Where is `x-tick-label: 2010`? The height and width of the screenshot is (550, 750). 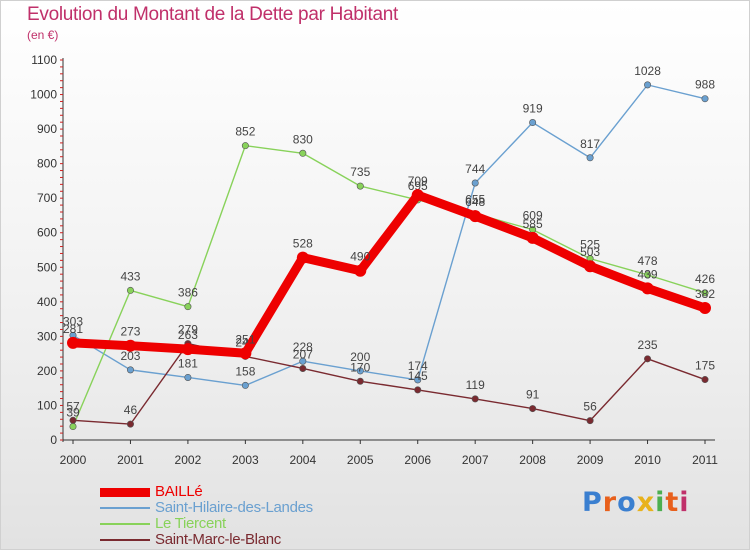
x-tick-label: 2010 is located at coordinates (647, 460).